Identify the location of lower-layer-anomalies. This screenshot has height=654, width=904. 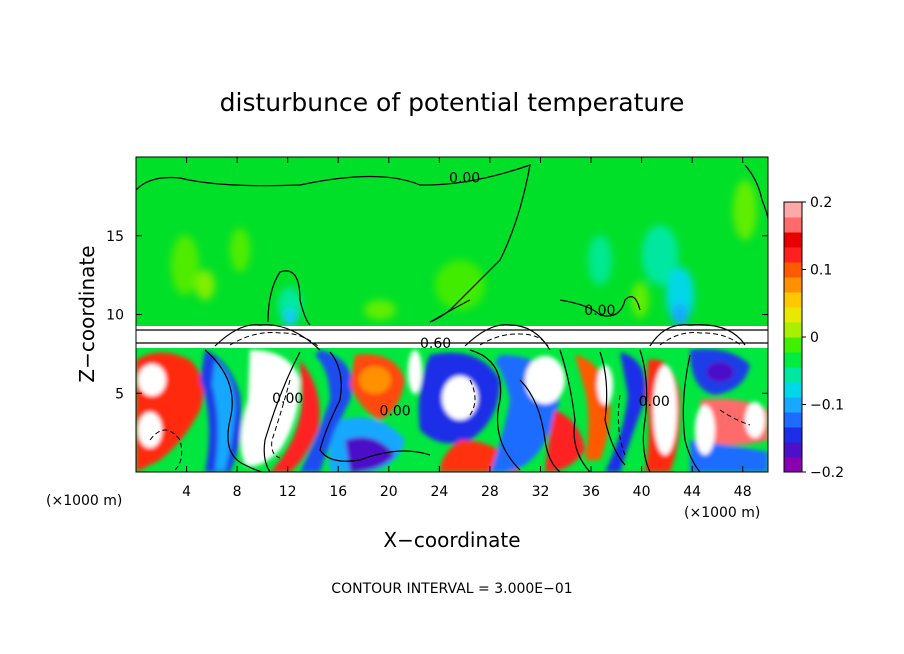
(452, 410).